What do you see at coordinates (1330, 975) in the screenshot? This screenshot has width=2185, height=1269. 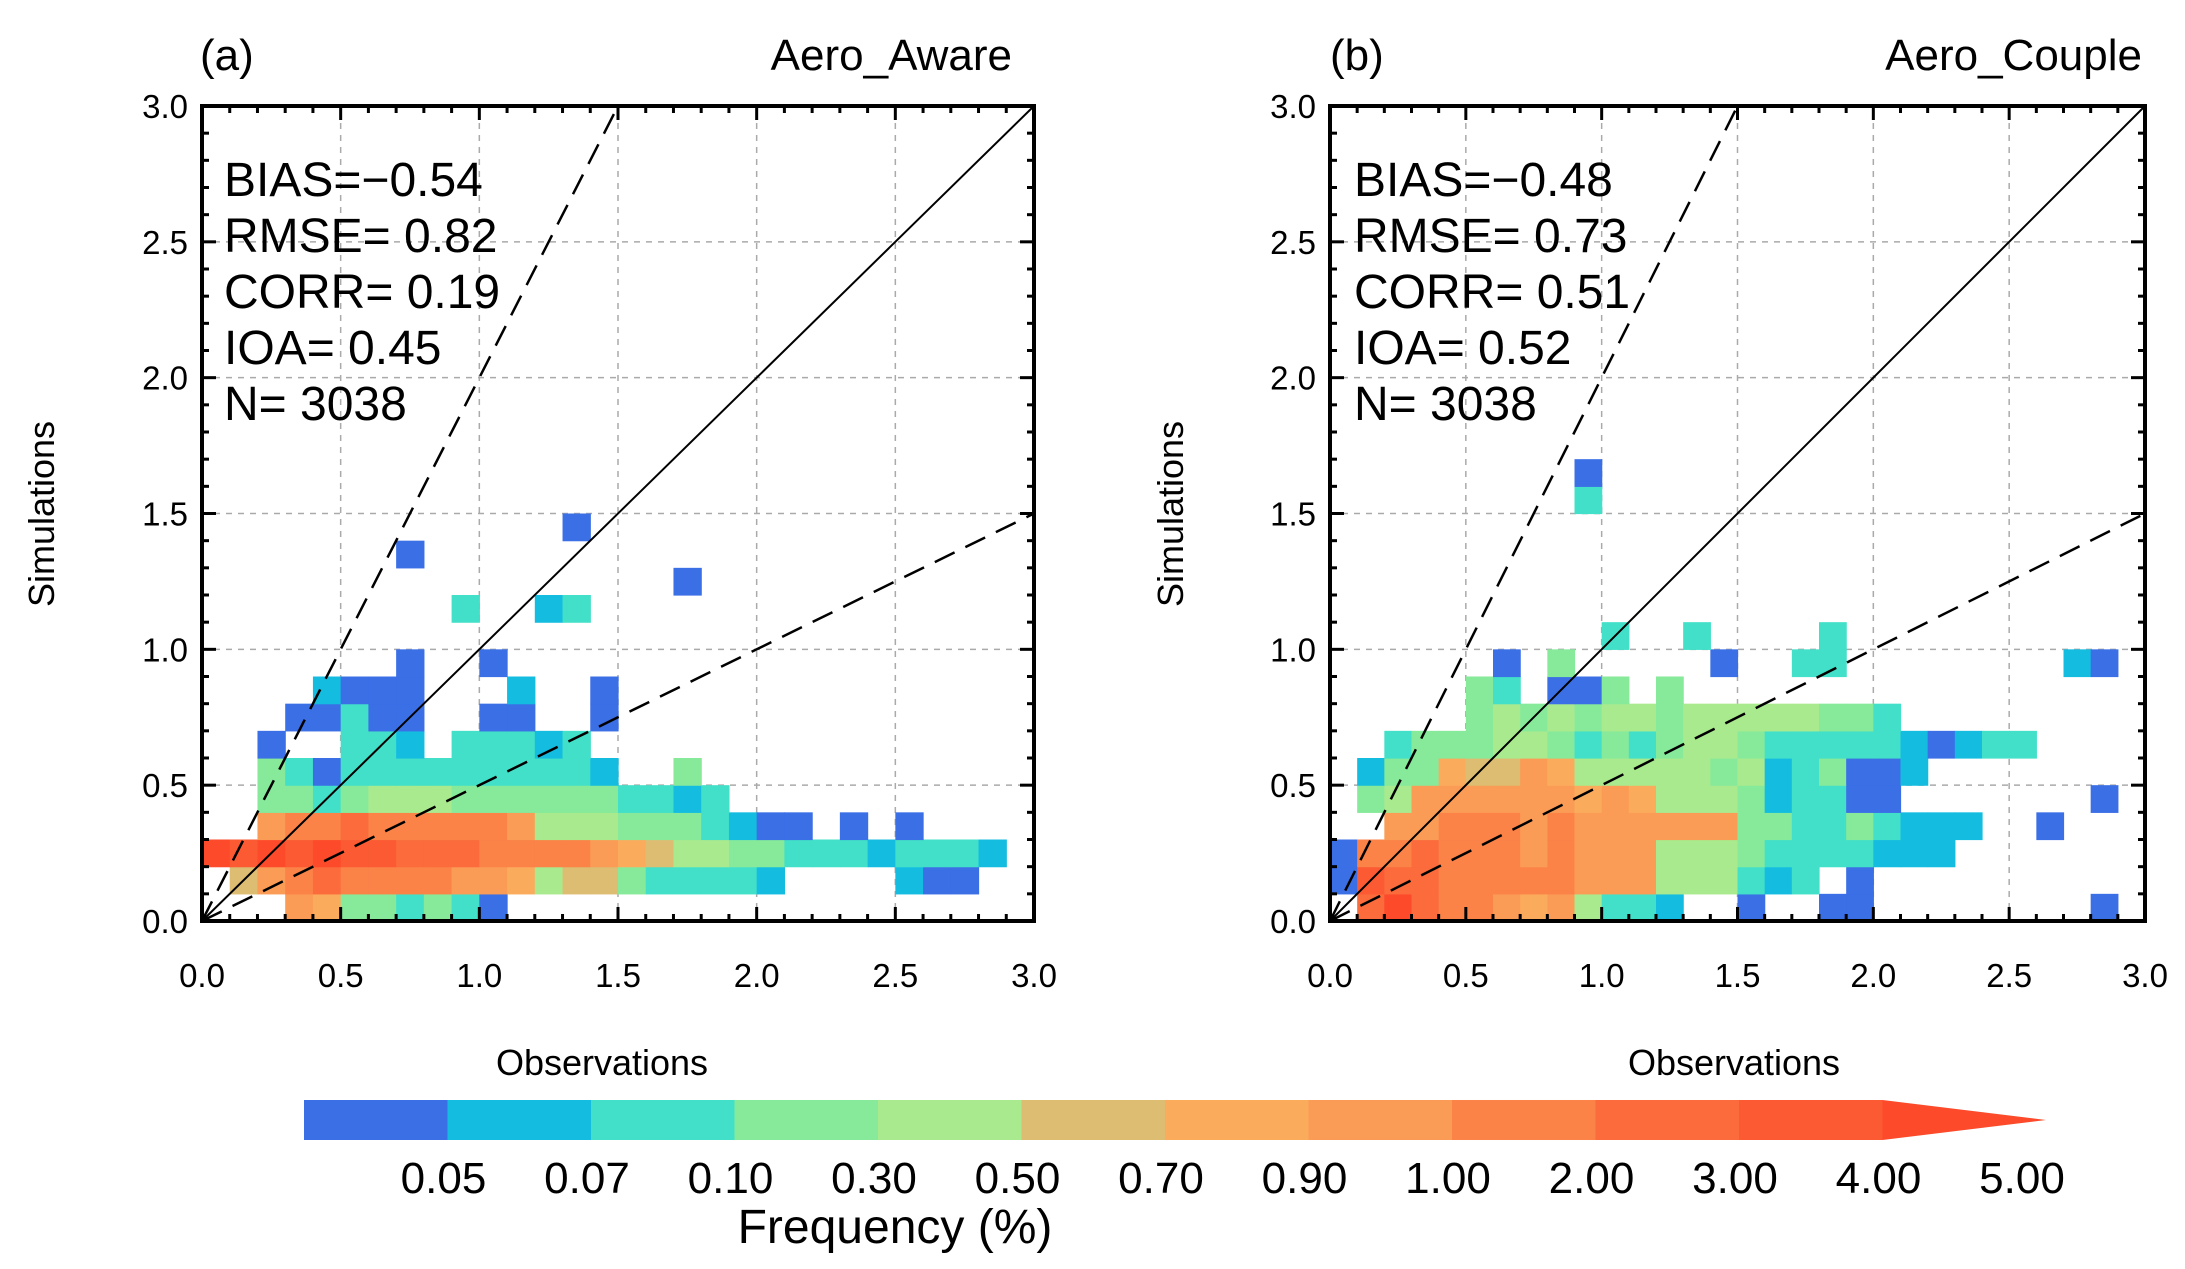 I see `x-tick-label: 0.0` at bounding box center [1330, 975].